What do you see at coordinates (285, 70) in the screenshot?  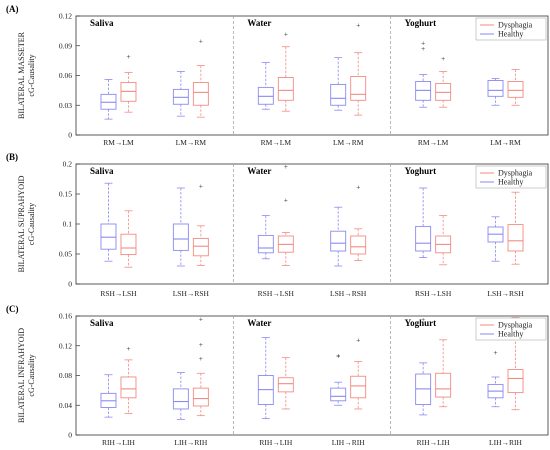 I see `box-dysphagia-3: +` at bounding box center [285, 70].